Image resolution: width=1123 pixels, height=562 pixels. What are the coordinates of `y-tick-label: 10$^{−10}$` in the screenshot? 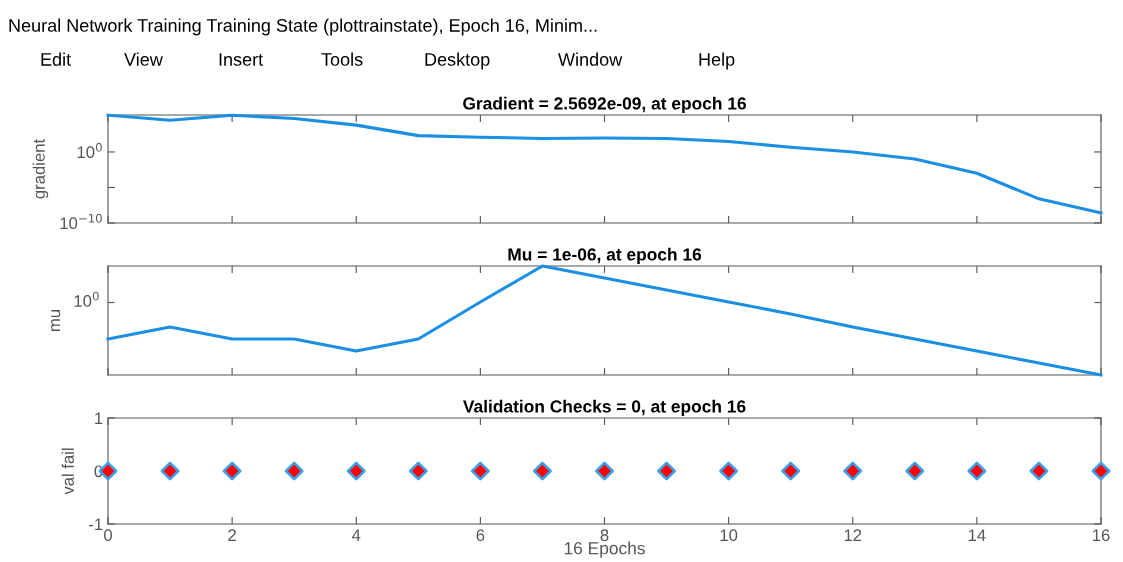 It's located at (81, 221).